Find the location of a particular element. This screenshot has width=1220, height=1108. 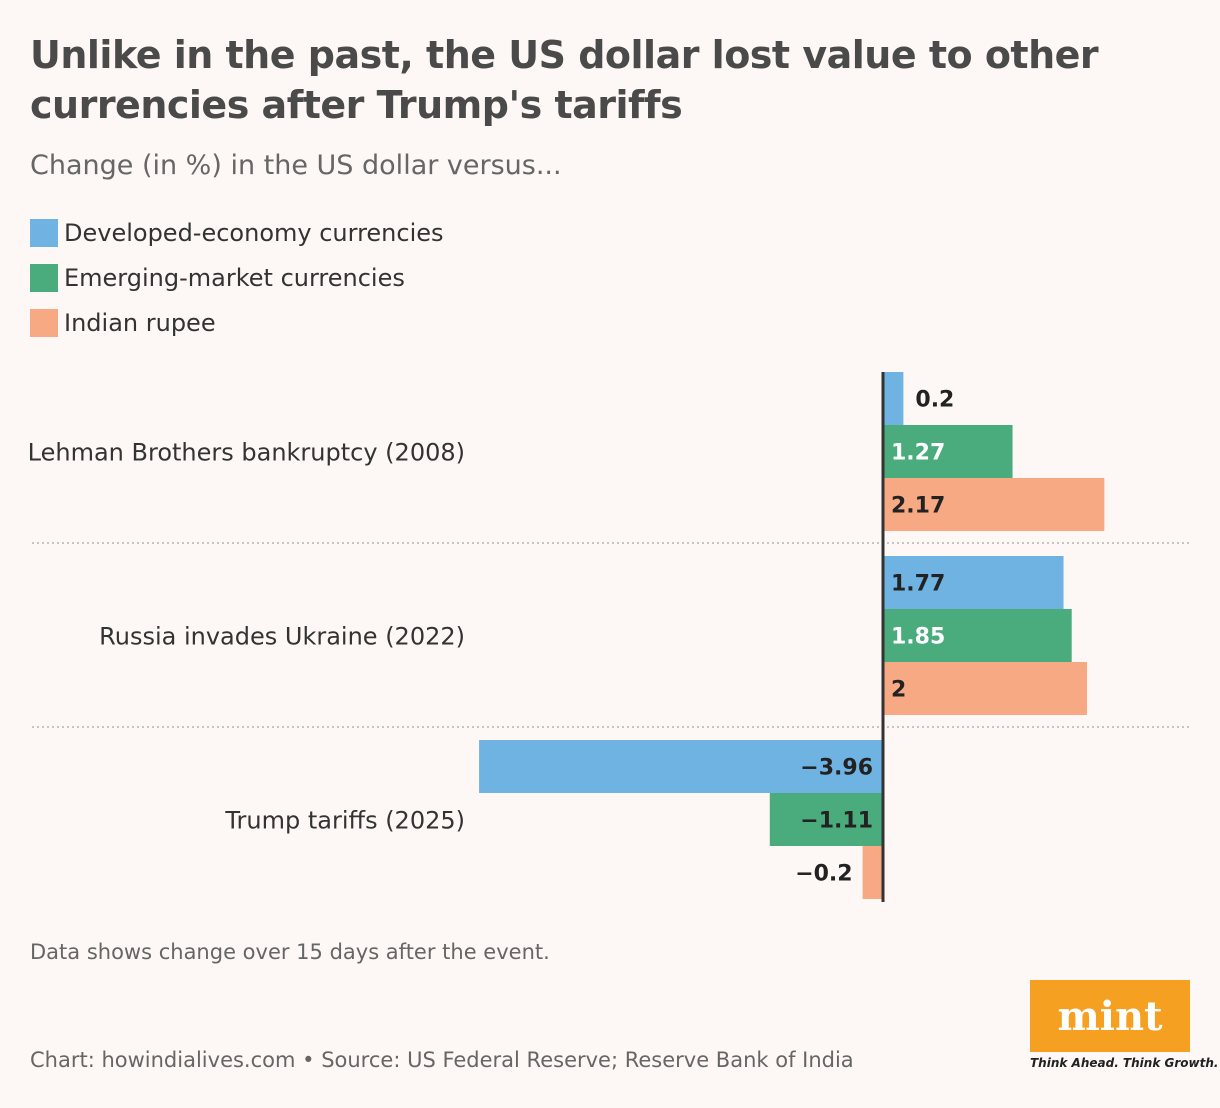

data-label: 1.27 is located at coordinates (918, 453).